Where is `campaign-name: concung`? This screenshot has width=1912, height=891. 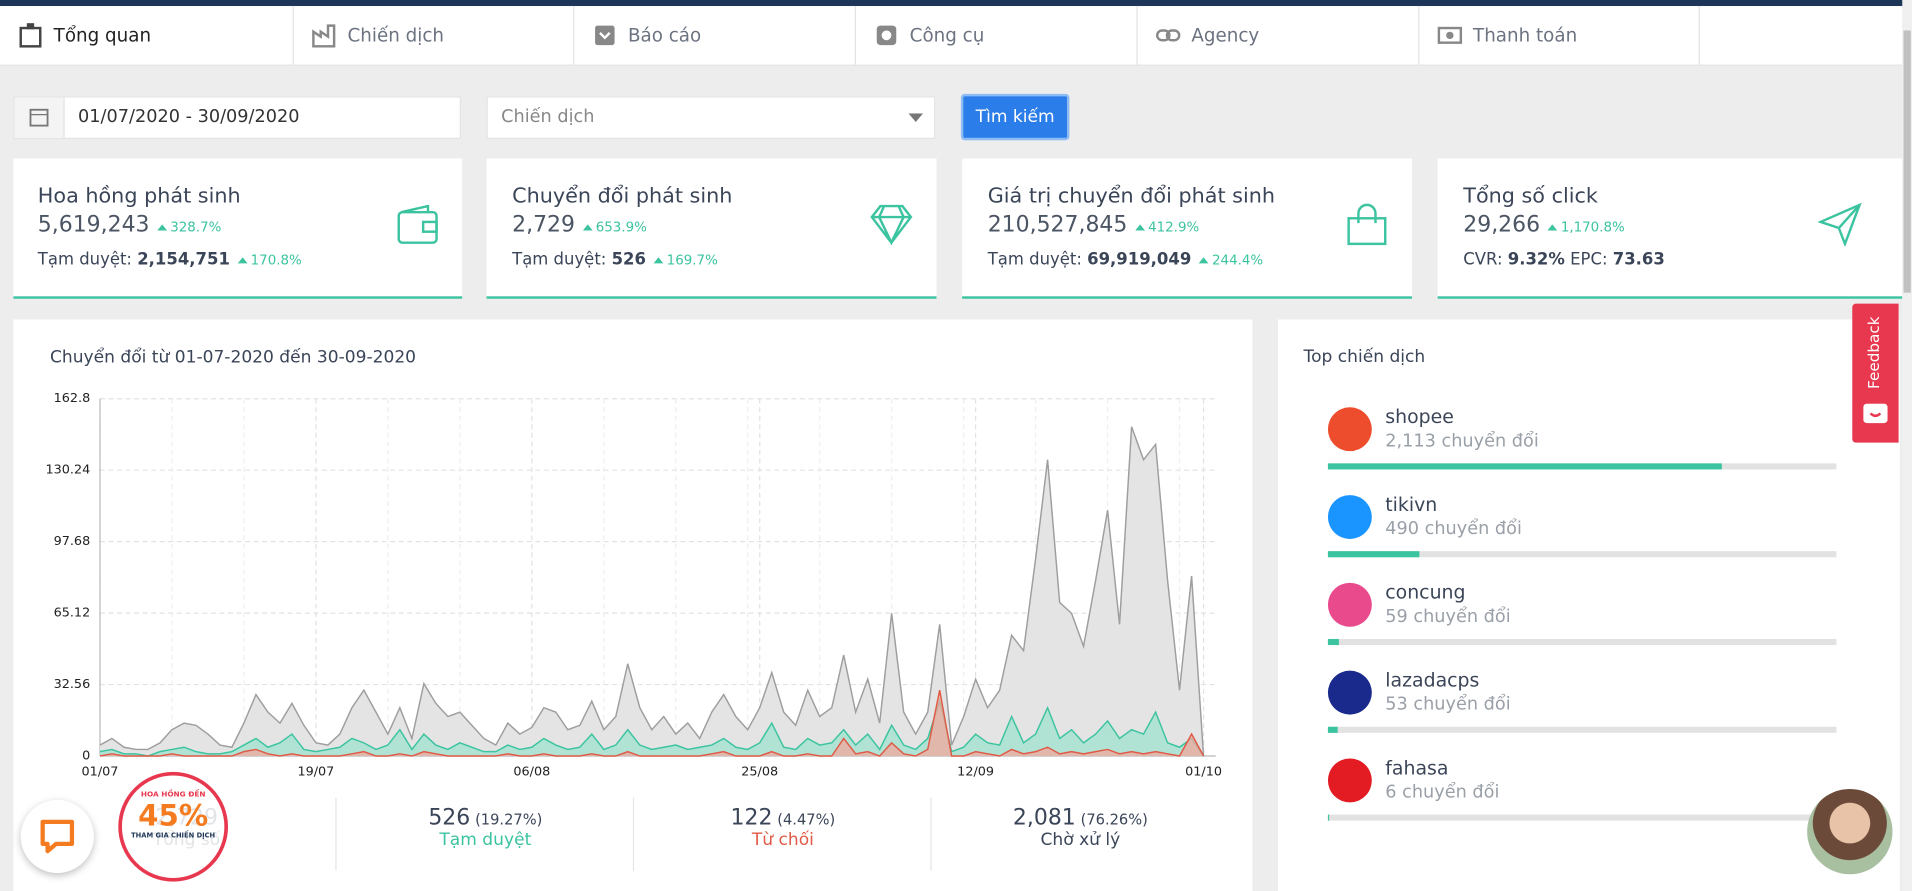
campaign-name: concung is located at coordinates (1425, 592).